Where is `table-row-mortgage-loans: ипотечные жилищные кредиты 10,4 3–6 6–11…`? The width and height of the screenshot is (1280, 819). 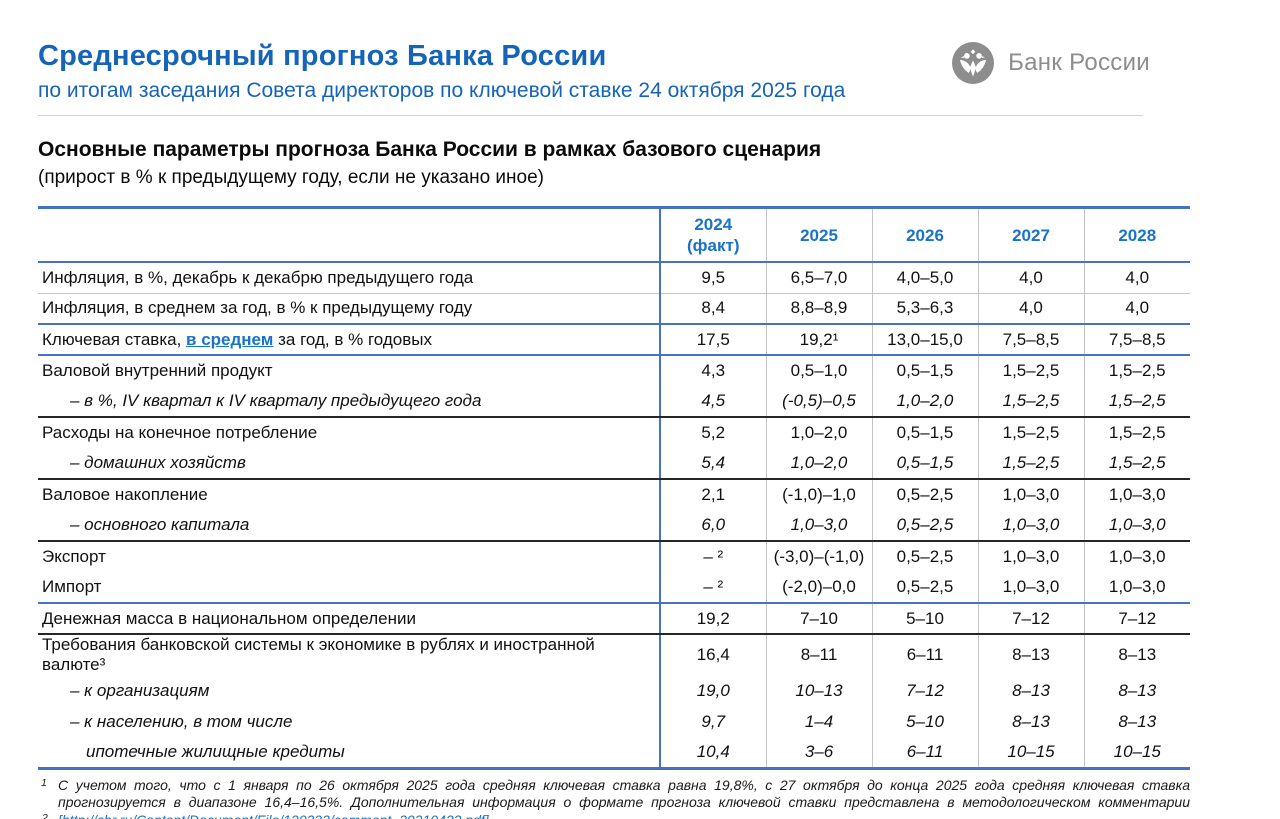
table-row-mortgage-loans: ипотечные жилищные кредиты 10,4 3–6 6–11… is located at coordinates (614, 753).